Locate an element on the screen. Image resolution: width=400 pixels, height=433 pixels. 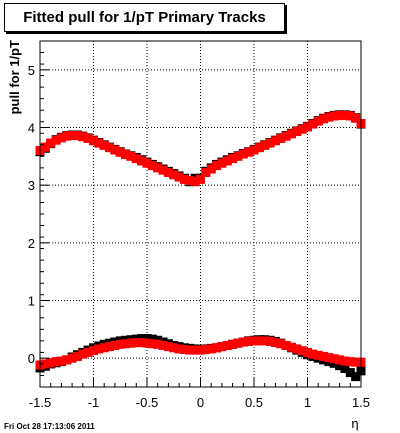
y-tick-label: 4 is located at coordinates (31, 128).